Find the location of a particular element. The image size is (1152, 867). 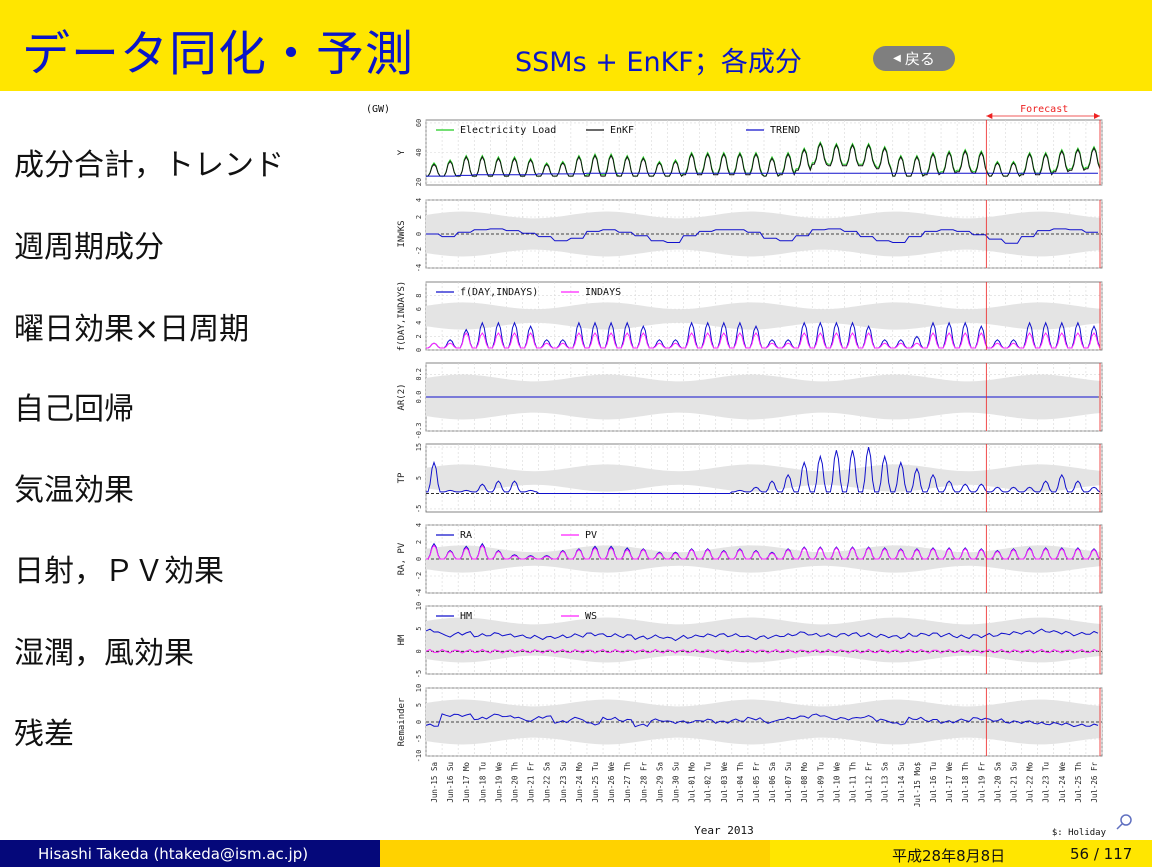

x-tick-label: Jul-21 Su is located at coordinates (1013, 782).